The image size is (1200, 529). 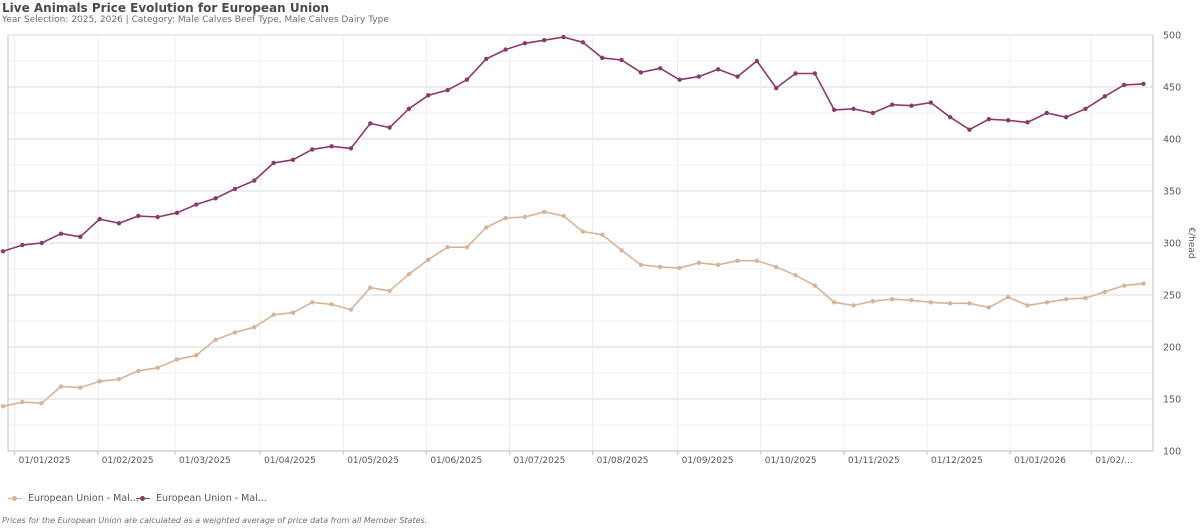 I want to click on x-tick-label: 01/03/2025, so click(x=205, y=461).